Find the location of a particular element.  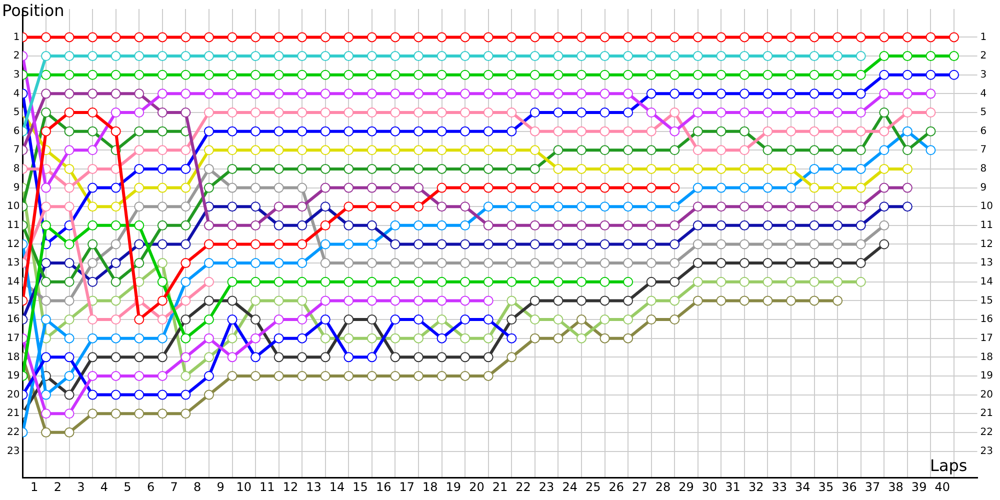

x-tick-label: 9 is located at coordinates (220, 487).